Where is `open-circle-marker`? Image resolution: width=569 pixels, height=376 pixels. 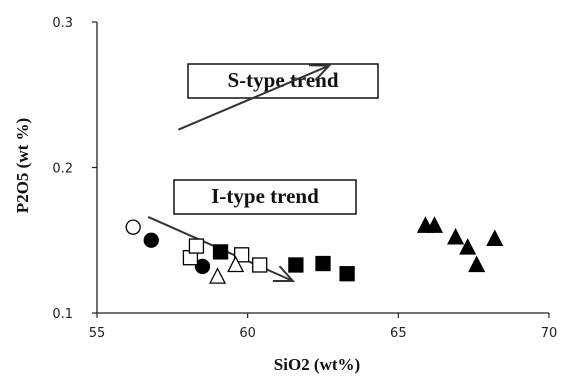
open-circle-marker is located at coordinates (133, 227).